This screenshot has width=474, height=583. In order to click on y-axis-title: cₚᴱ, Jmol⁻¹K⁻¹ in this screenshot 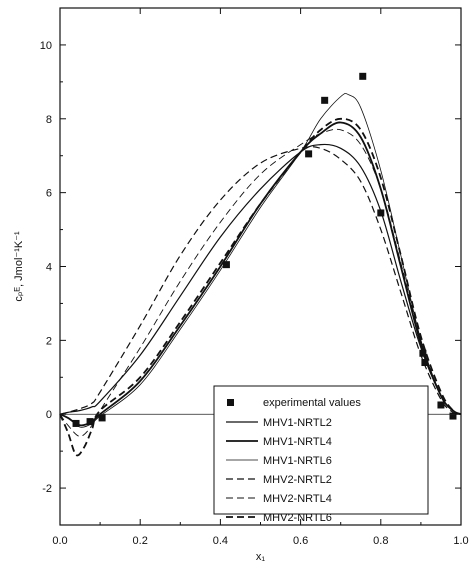, I will do `click(19, 266)`.